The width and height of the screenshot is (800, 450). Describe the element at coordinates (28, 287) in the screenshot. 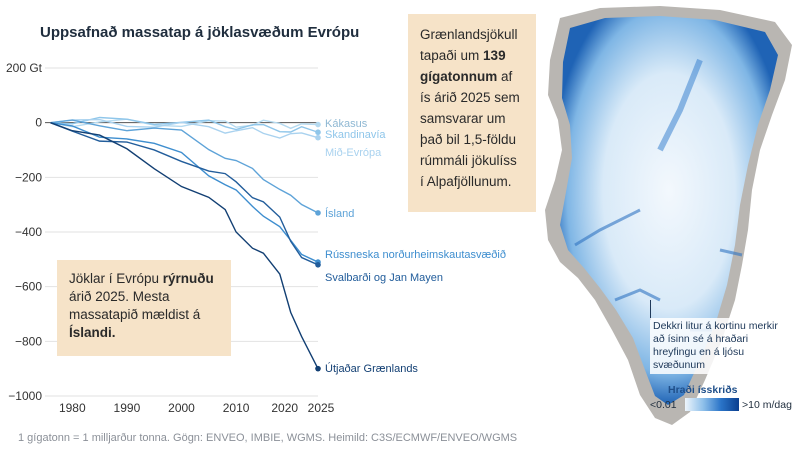

I see `y-tick-label: −600` at that location.